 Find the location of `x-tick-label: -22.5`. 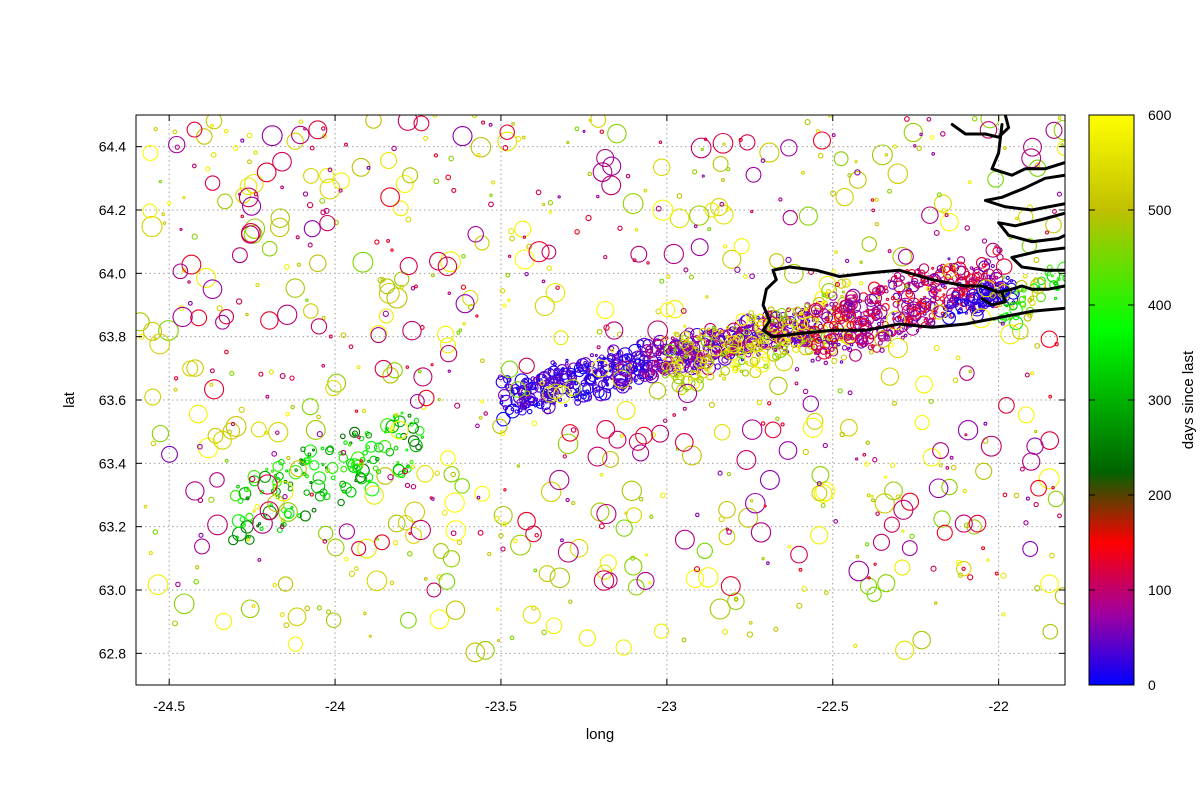

x-tick-label: -22.5 is located at coordinates (833, 706).